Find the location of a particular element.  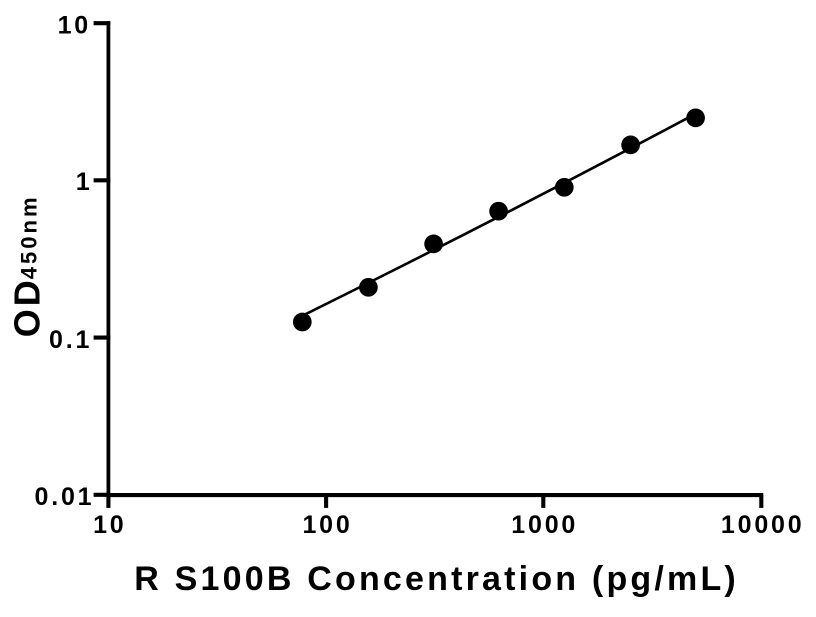

svg-text: 1 is located at coordinates (84, 182).